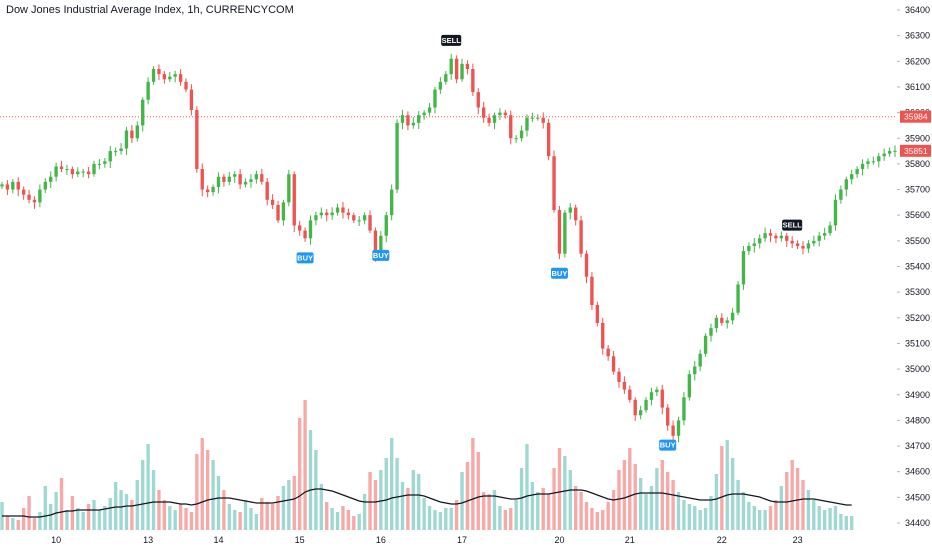  I want to click on time-tick-label: 20, so click(559, 540).